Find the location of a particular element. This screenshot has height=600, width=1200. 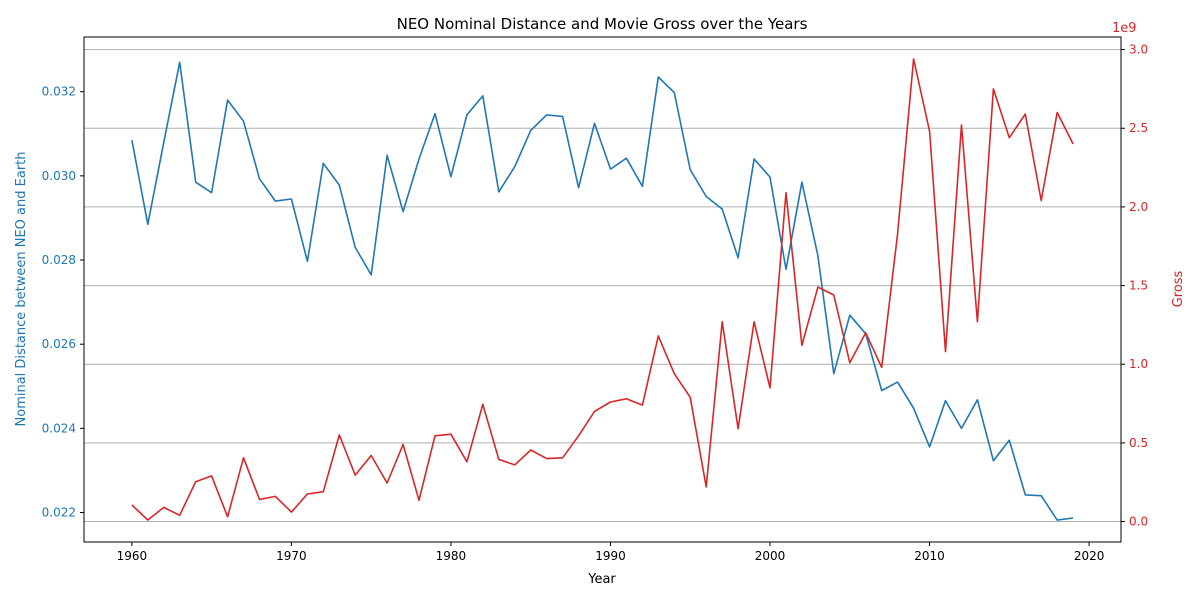

x-tick-label: 1990 is located at coordinates (610, 556).